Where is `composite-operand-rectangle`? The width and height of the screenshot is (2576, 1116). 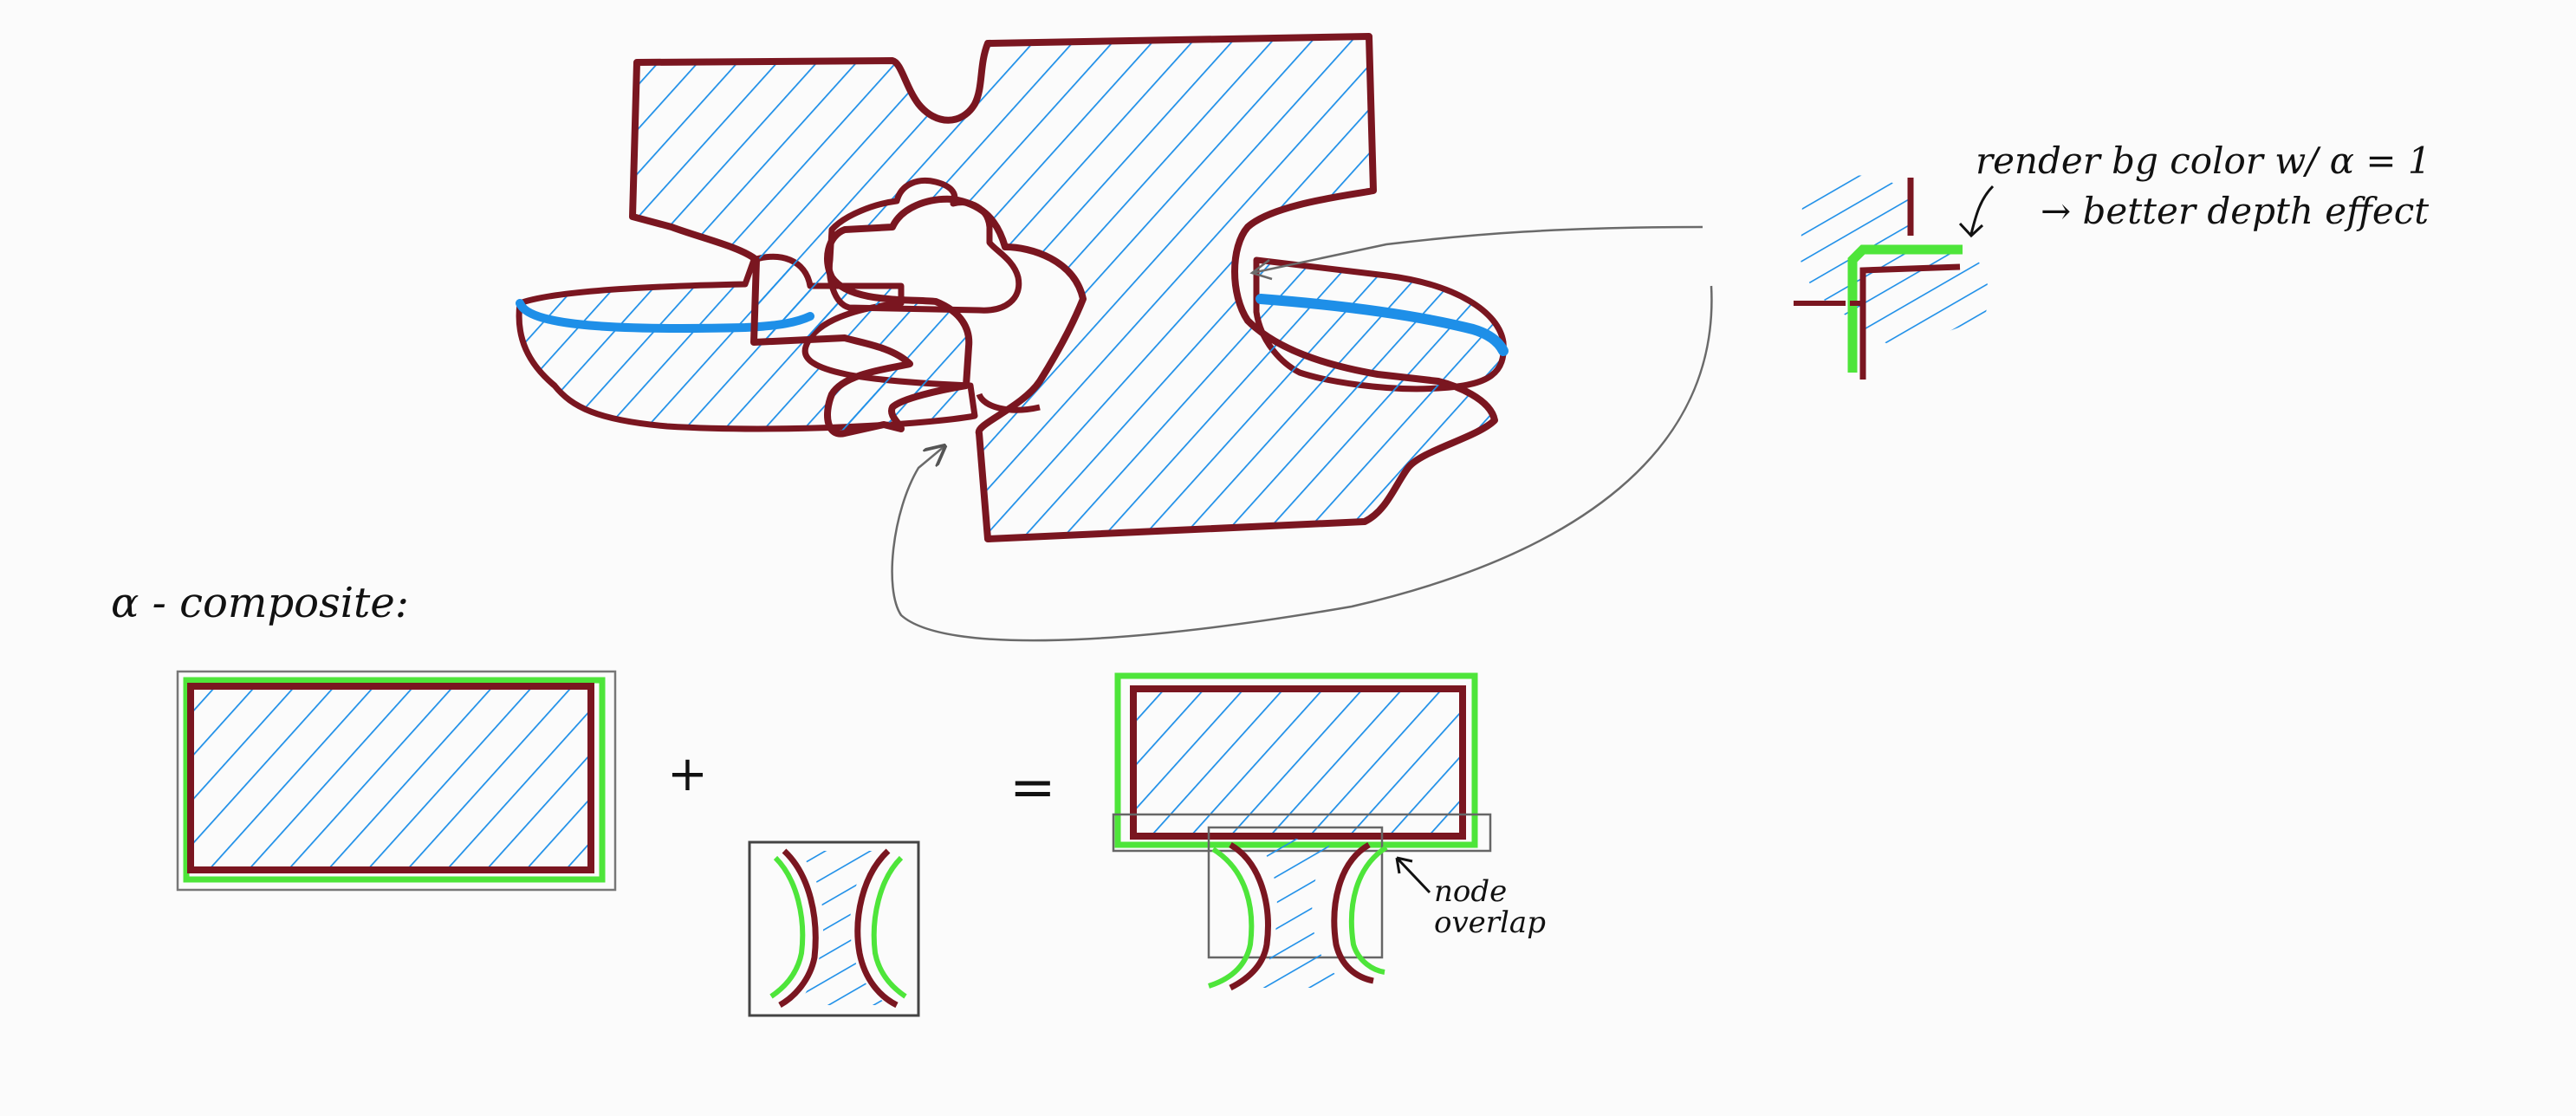
composite-operand-rectangle is located at coordinates (397, 781).